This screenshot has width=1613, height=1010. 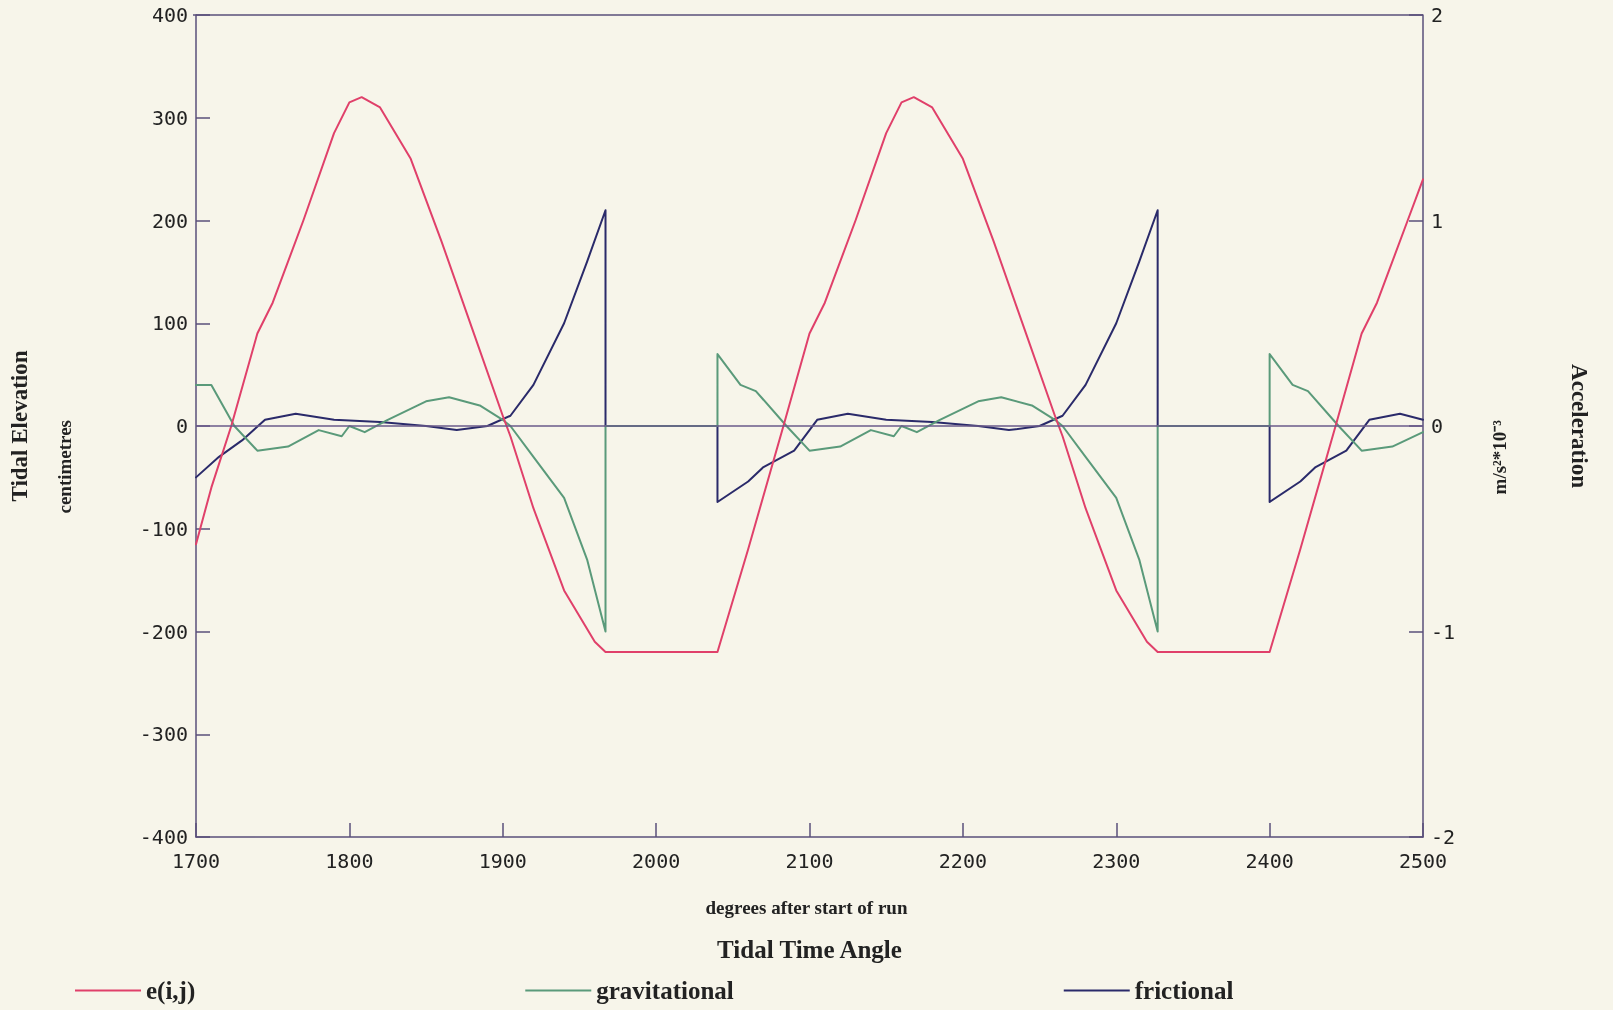 What do you see at coordinates (502, 861) in the screenshot?
I see `x-tick-label: 1900` at bounding box center [502, 861].